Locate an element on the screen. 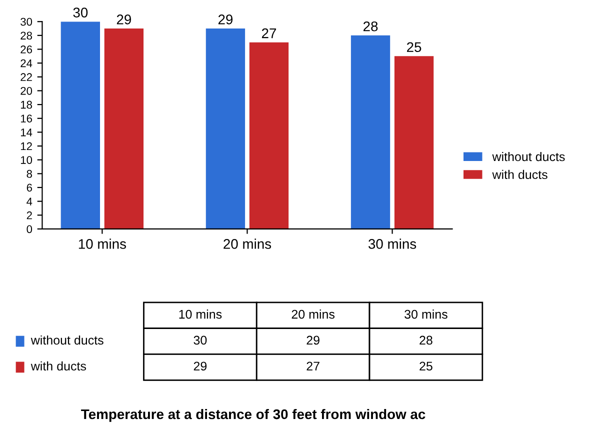 This screenshot has height=432, width=603. y-tick-label: 8 is located at coordinates (29, 174).